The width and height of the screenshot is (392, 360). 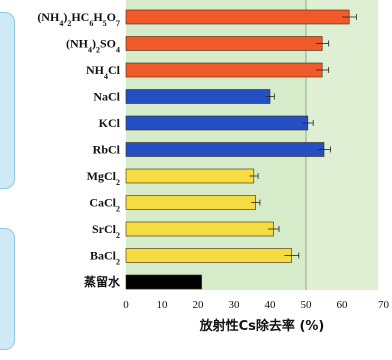 I want to click on category-label-amm_sulfate: (NH4)2SO4, so click(x=93, y=46).